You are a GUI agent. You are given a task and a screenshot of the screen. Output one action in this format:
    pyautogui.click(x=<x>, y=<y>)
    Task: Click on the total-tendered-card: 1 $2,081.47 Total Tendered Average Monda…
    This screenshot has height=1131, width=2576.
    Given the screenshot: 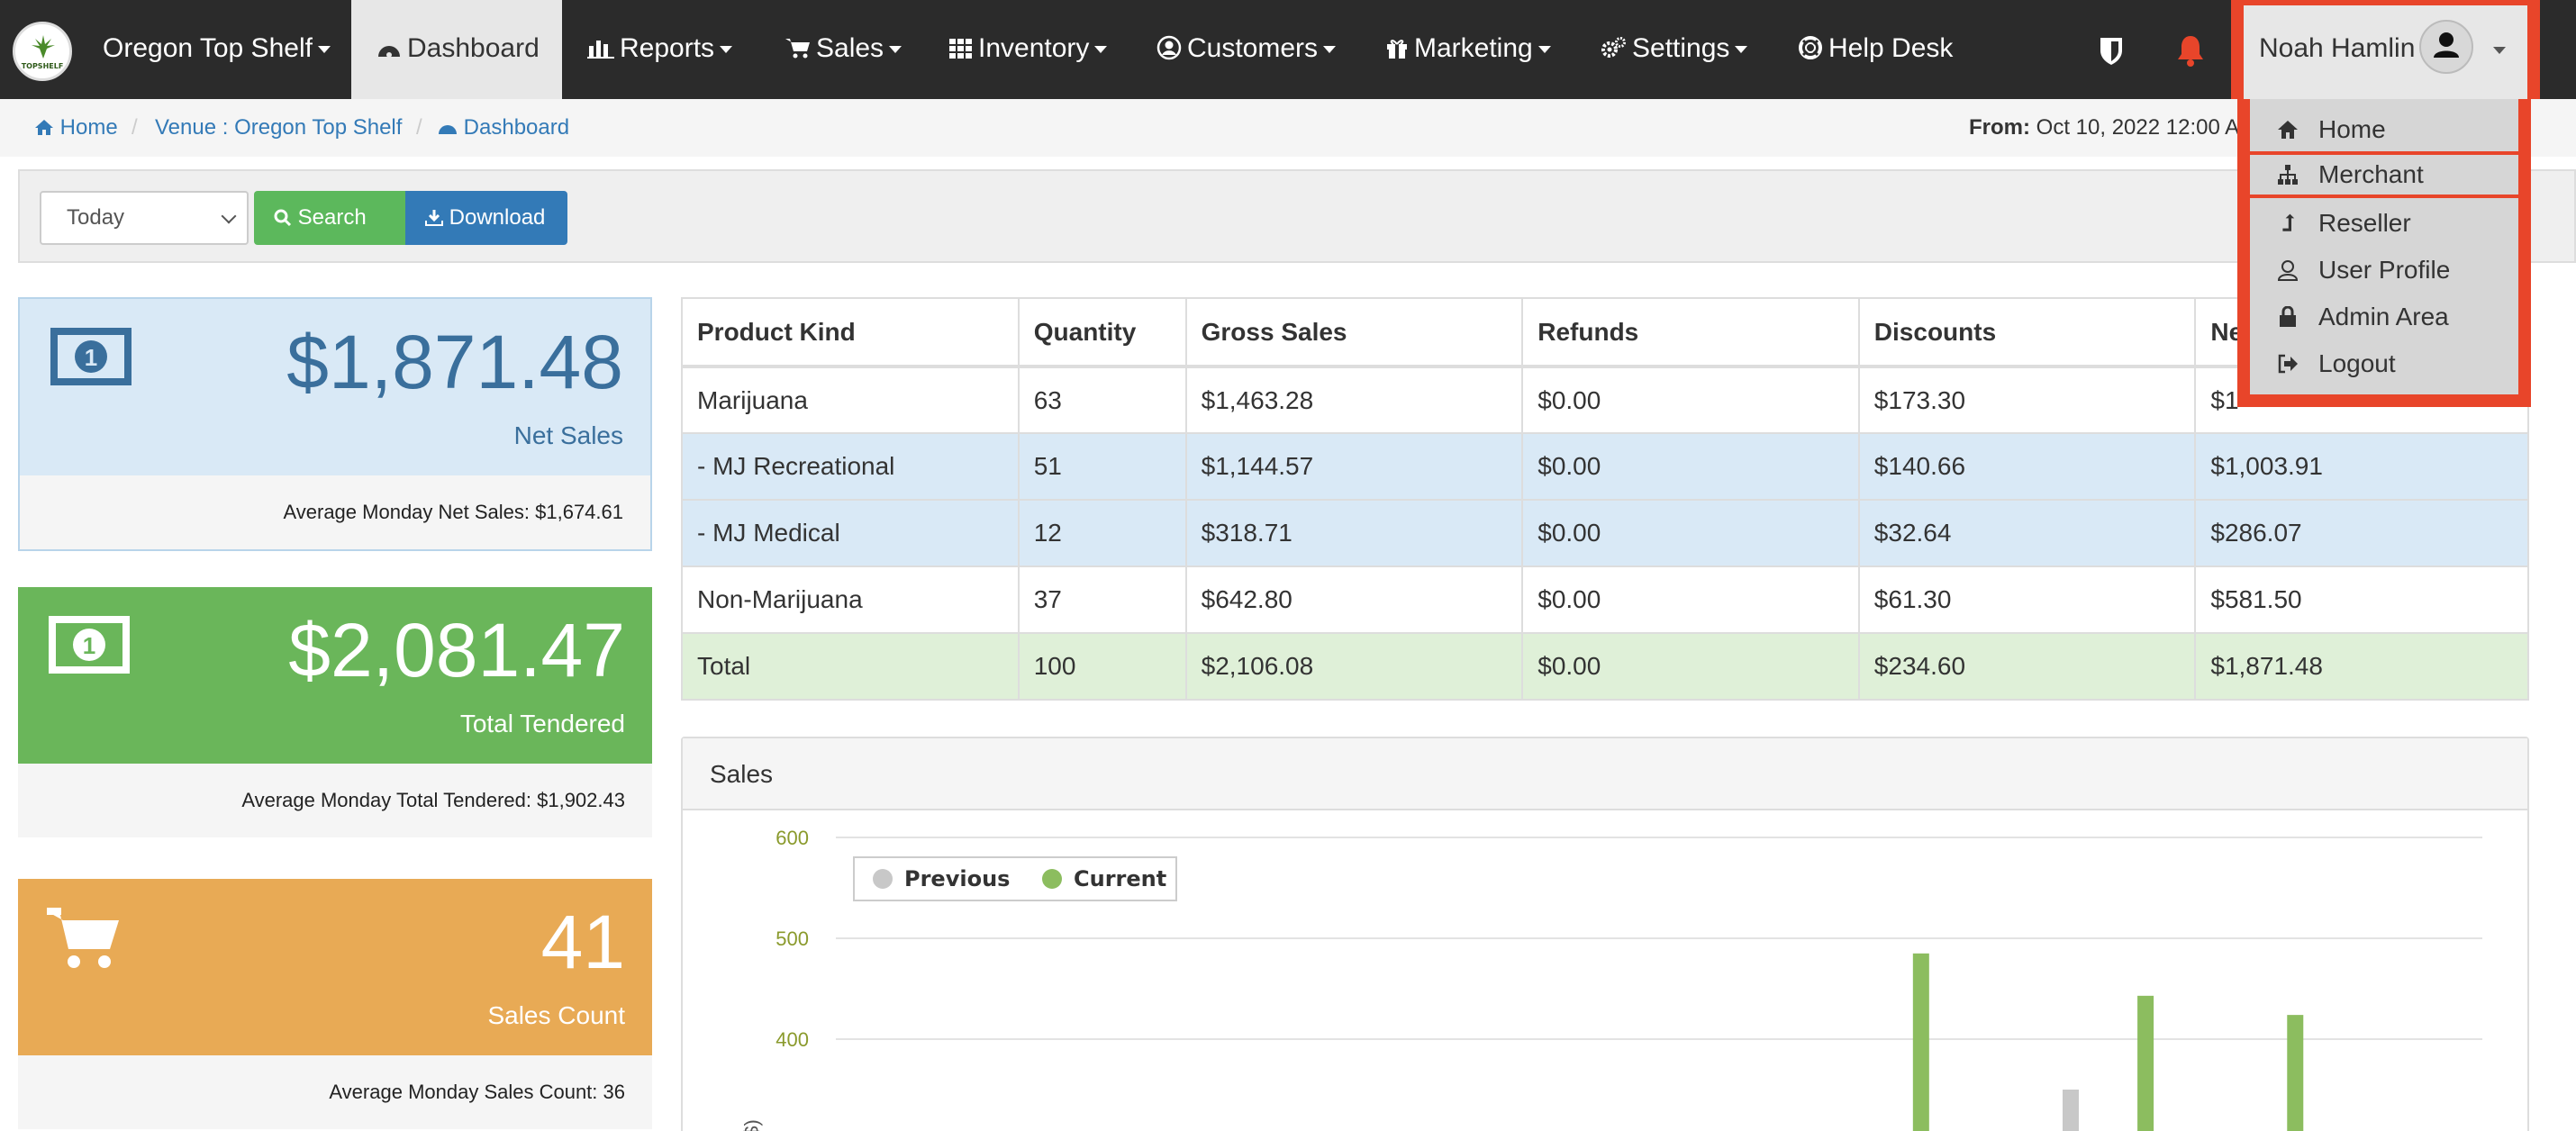 What is the action you would take?
    pyautogui.click(x=335, y=712)
    